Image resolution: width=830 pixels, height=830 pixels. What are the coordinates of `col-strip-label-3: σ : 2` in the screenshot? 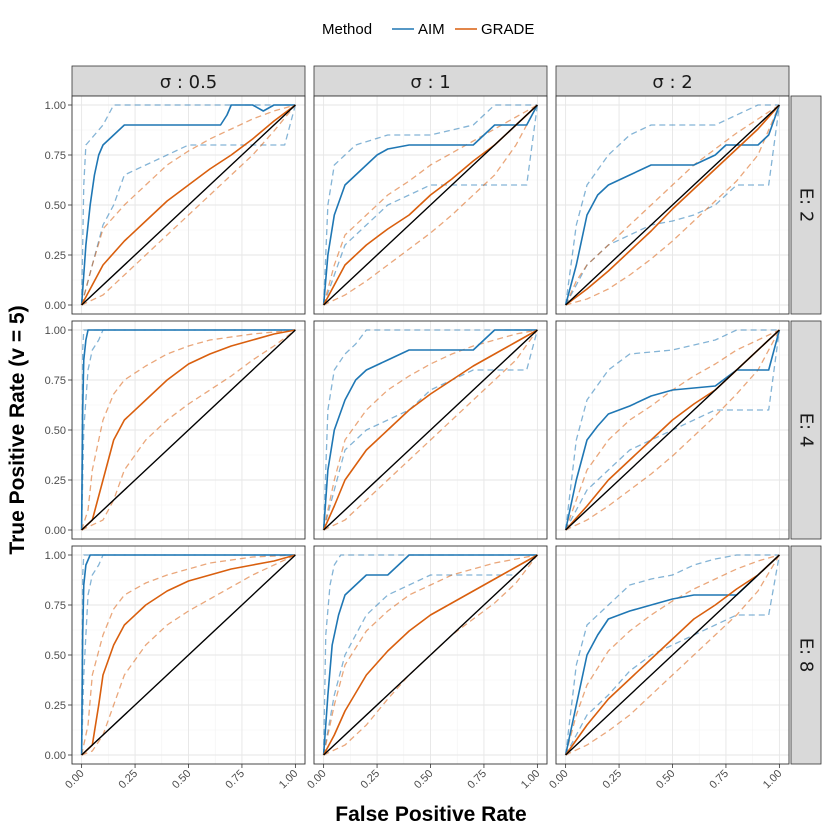 It's located at (672, 82).